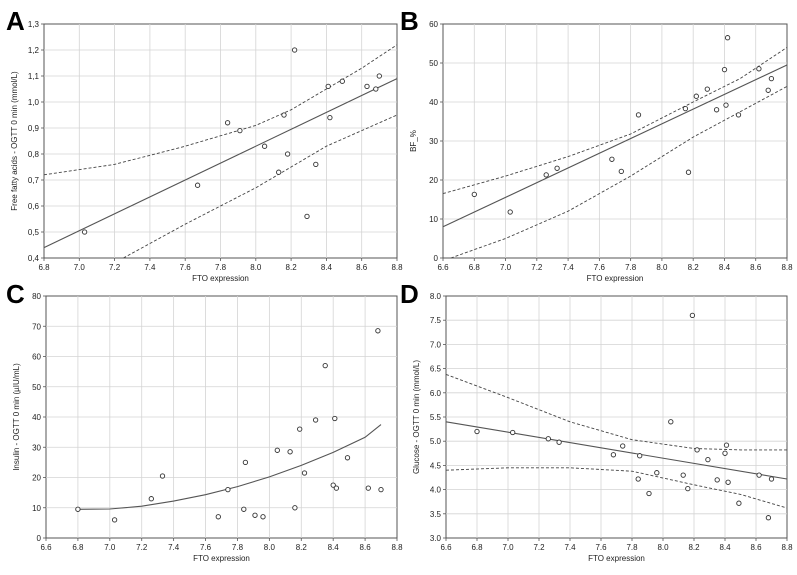 Image resolution: width=797 pixels, height=575 pixels. Describe the element at coordinates (433, 219) in the screenshot. I see `y-tick-label: 10` at that location.